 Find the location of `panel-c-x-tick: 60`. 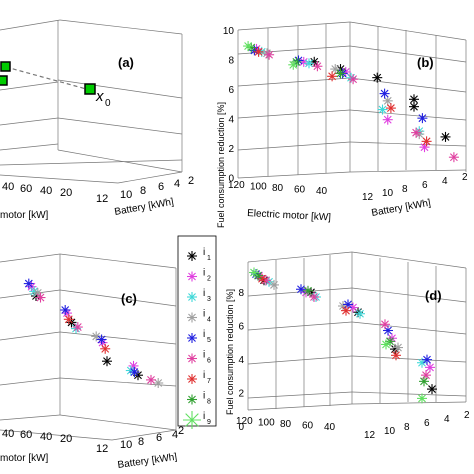

panel-c-x-tick: 60 is located at coordinates (26, 435).